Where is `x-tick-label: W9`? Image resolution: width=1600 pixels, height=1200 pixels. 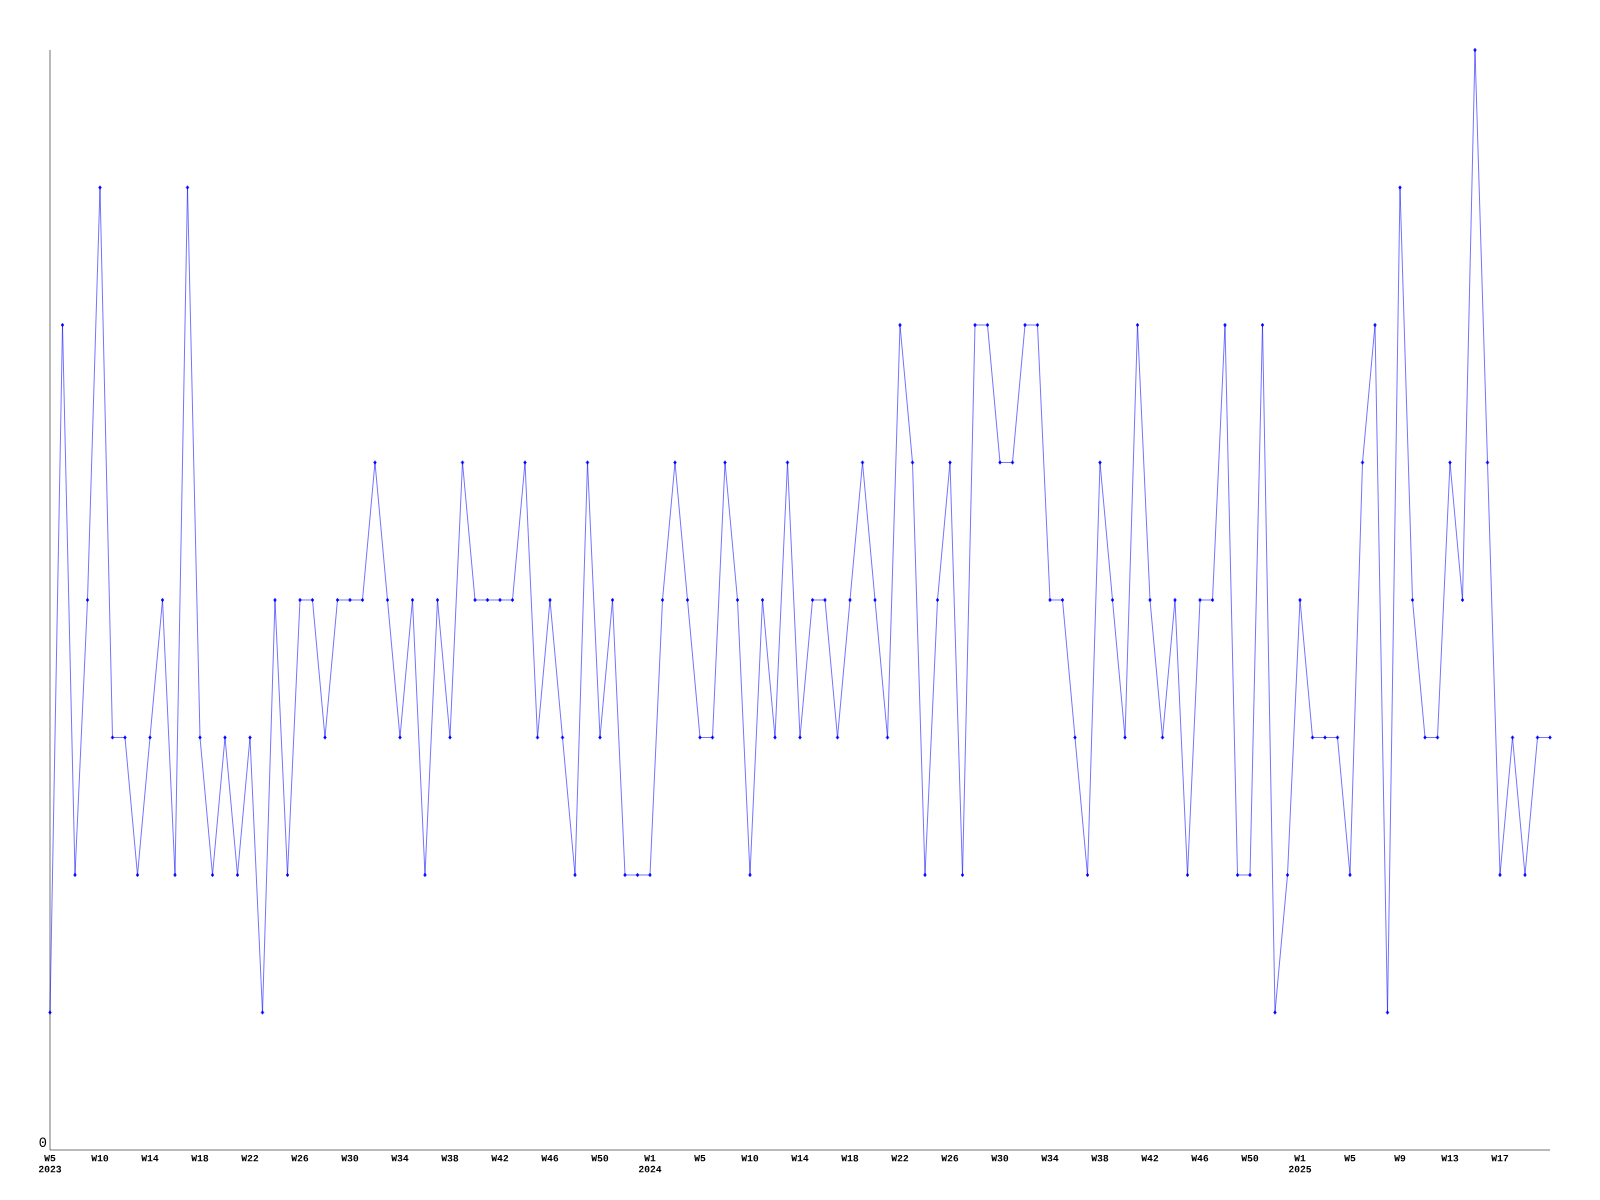
x-tick-label: W9 is located at coordinates (1400, 1158).